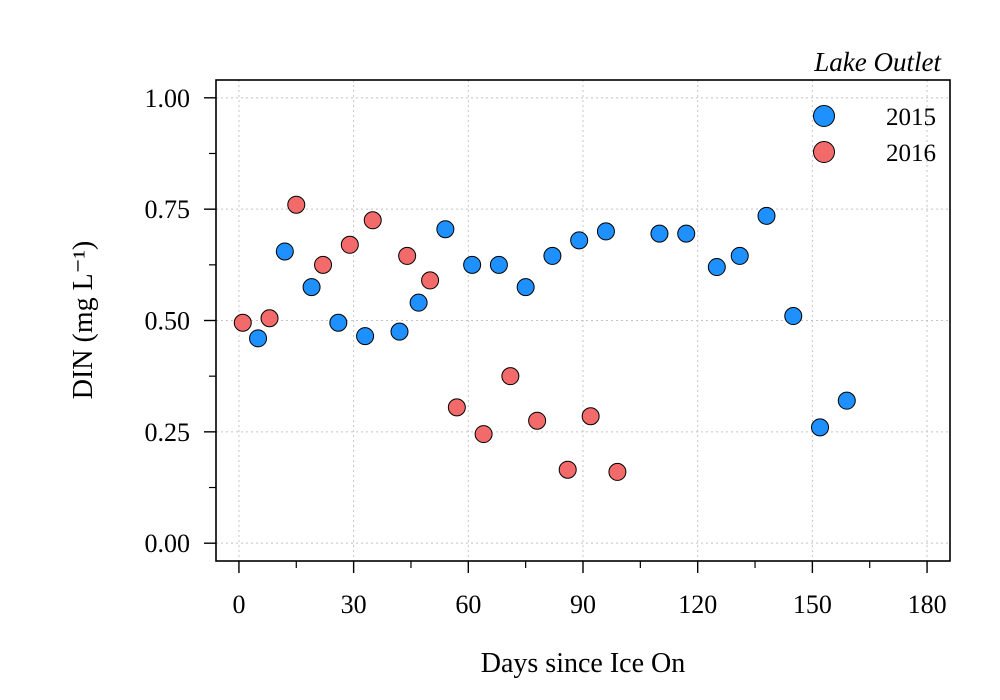  What do you see at coordinates (354, 604) in the screenshot?
I see `x-tick-label: 30` at bounding box center [354, 604].